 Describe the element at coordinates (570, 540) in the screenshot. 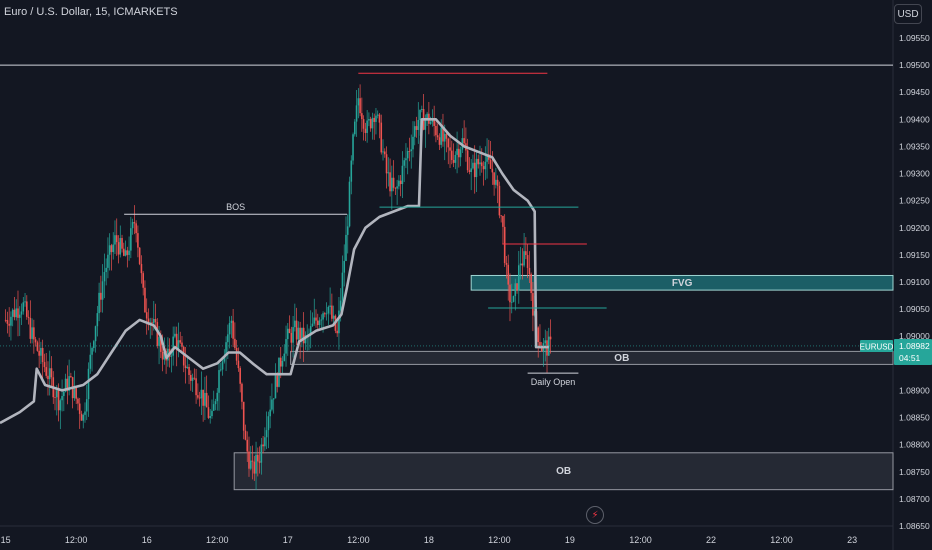

I see `time-tick-label: 19` at that location.